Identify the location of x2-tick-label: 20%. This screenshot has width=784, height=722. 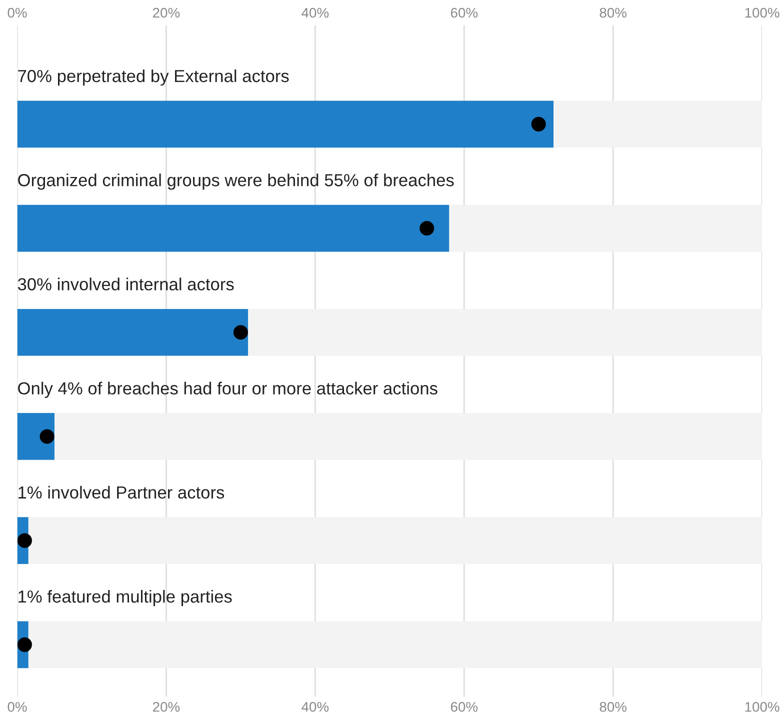
(166, 13).